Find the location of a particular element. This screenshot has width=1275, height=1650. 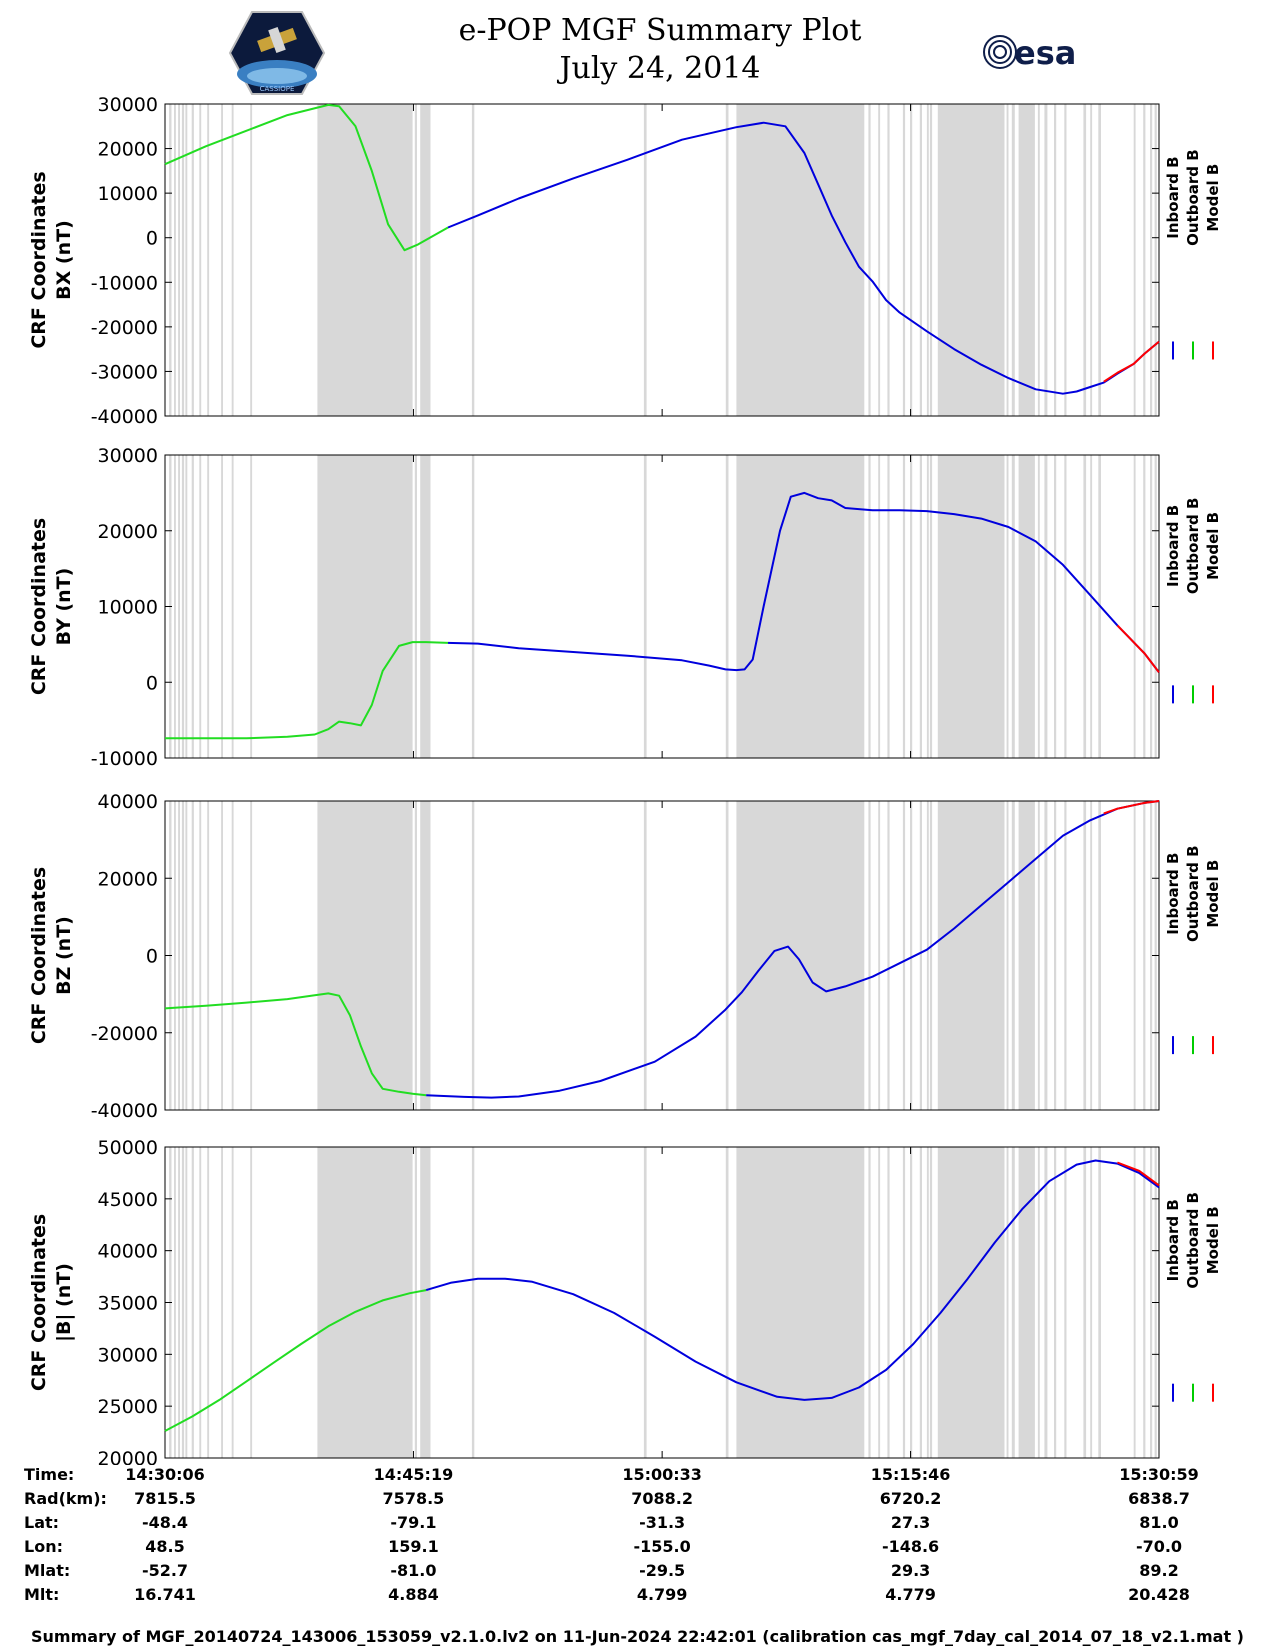

info-row: Lon: 48.5 159.1 -155.0 -148.6 -70.0 is located at coordinates (637, 1549).